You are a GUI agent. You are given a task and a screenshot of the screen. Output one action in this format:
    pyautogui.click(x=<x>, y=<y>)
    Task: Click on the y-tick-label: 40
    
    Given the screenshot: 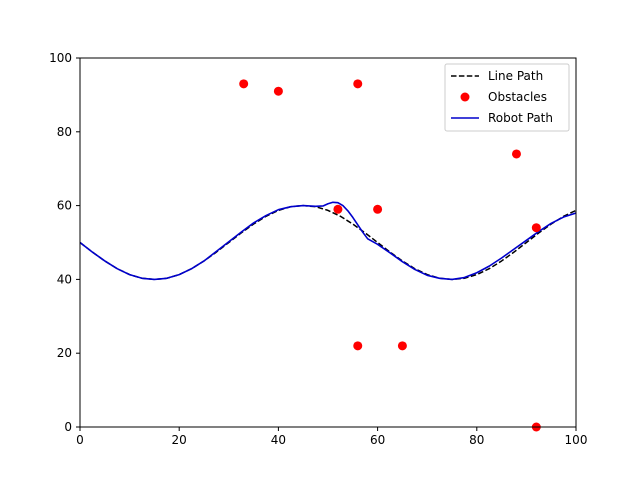 What is the action you would take?
    pyautogui.click(x=64, y=279)
    